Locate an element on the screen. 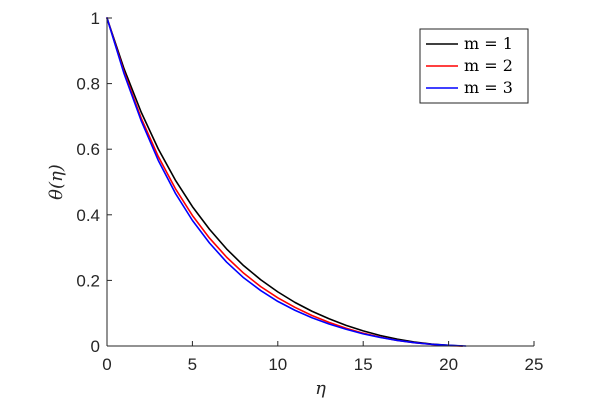 This screenshot has height=420, width=606. legend-label-m2: m = 2 is located at coordinates (488, 65).